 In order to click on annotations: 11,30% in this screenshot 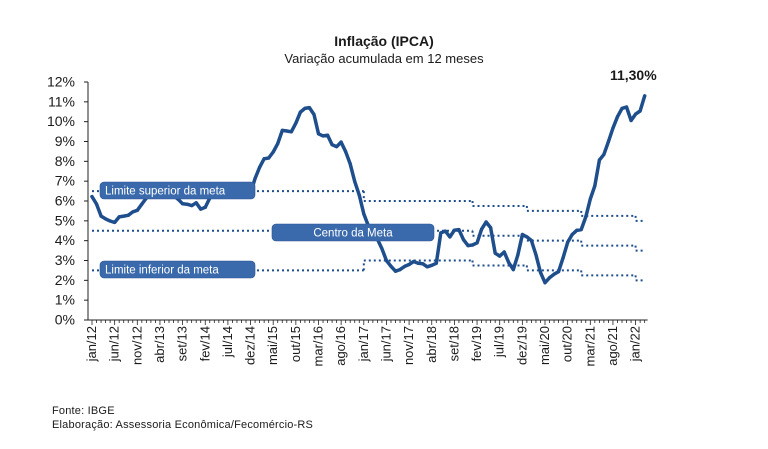, I will do `click(633, 75)`.